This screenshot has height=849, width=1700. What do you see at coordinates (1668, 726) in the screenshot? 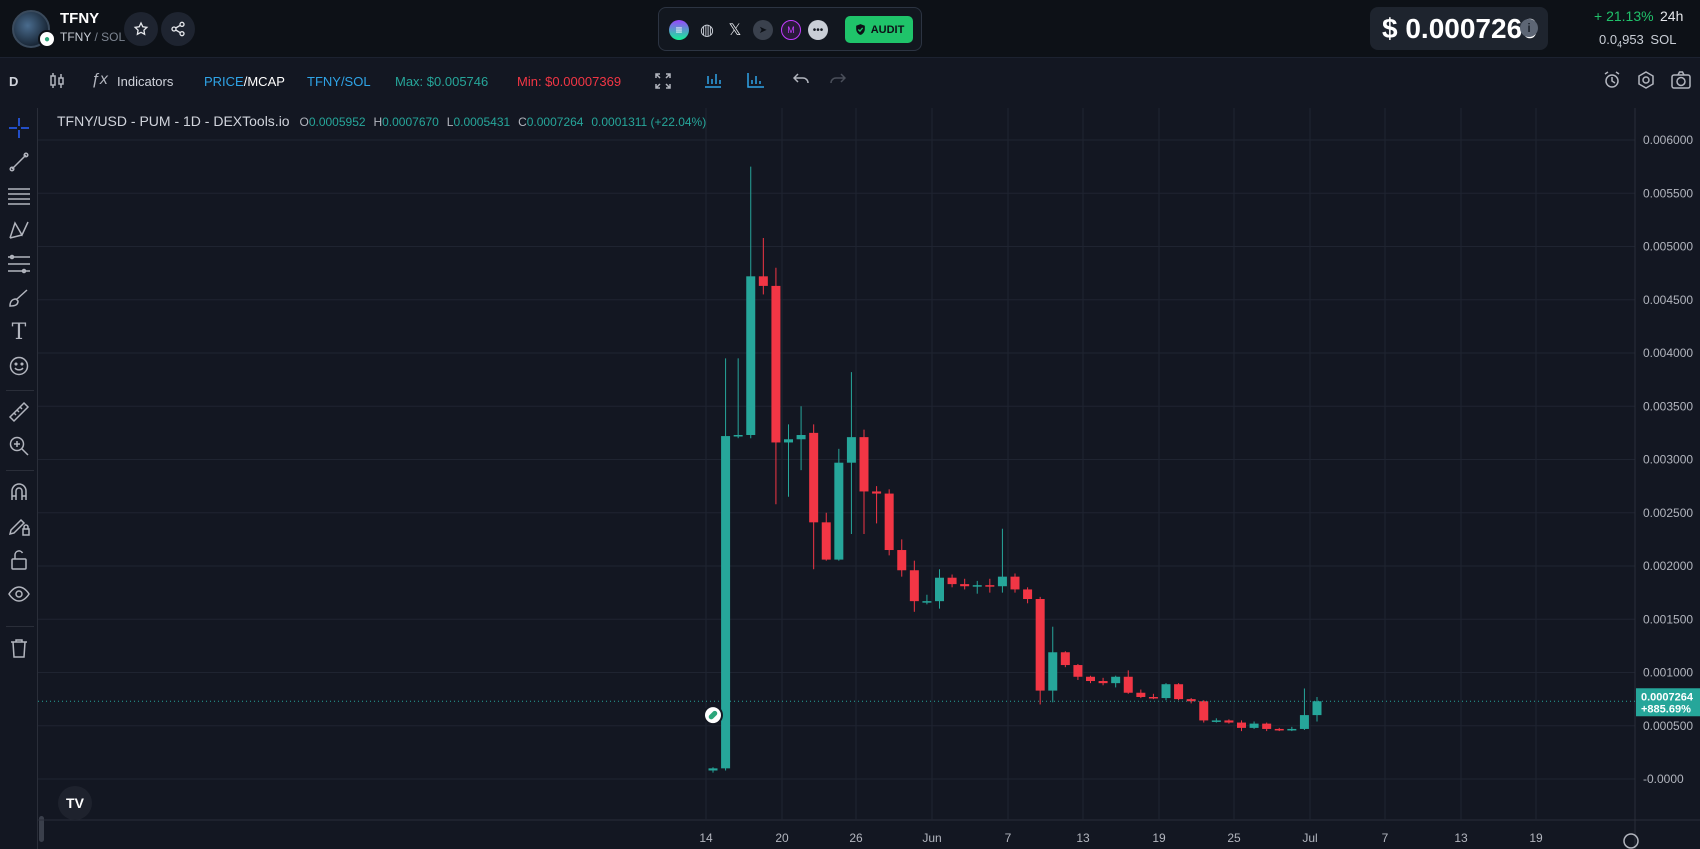
I see `price-tick-label: 0.000500` at bounding box center [1668, 726].